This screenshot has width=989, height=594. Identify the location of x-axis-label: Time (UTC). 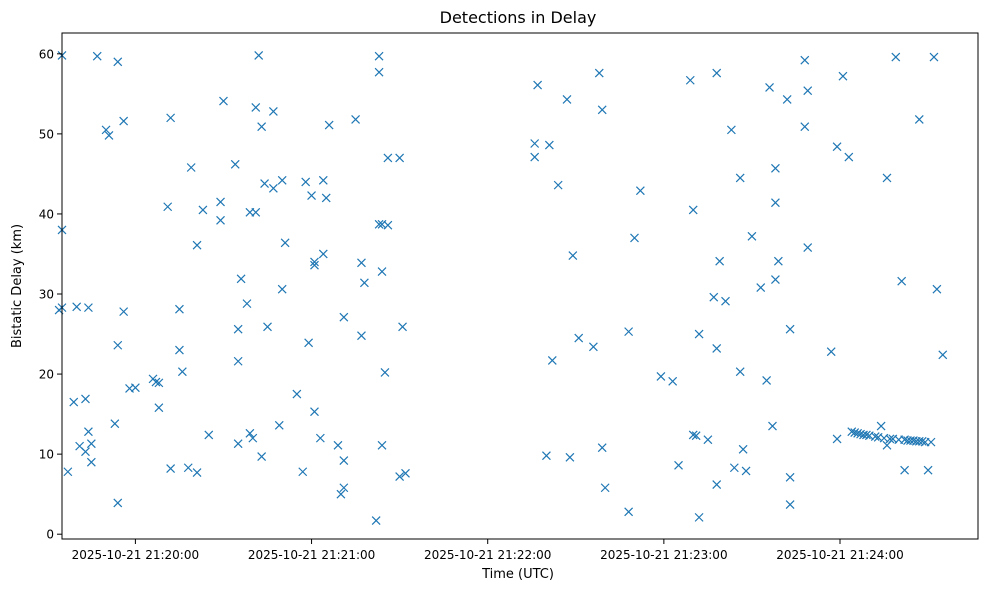
(517, 574).